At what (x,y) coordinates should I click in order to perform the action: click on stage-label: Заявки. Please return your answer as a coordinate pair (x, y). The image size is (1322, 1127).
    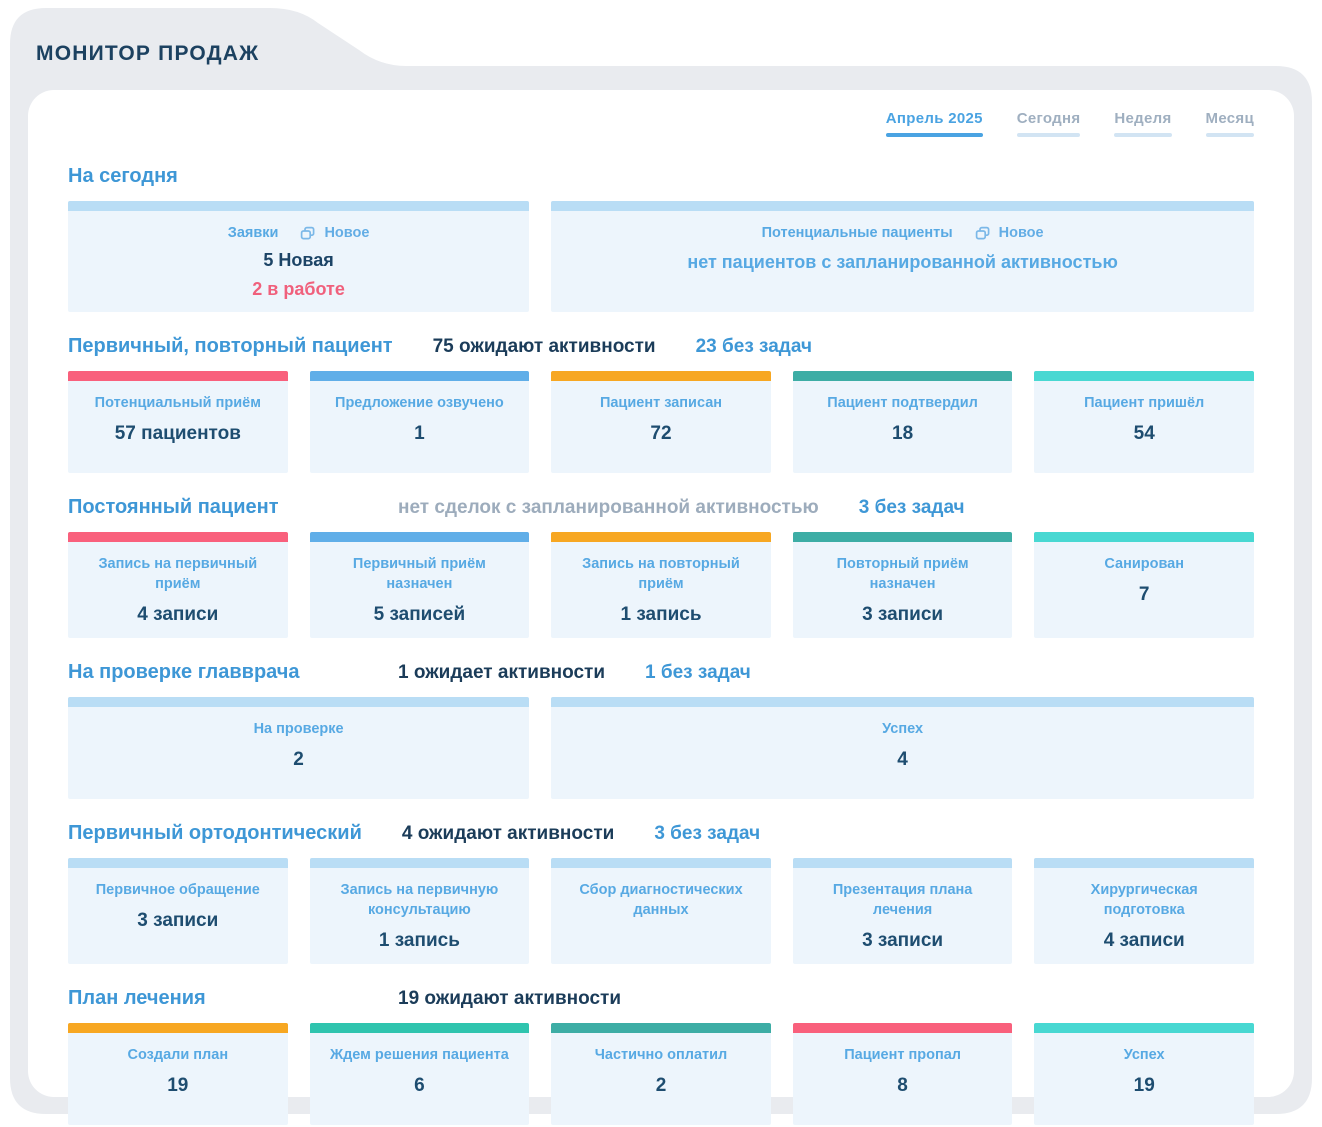
    Looking at the image, I should click on (253, 233).